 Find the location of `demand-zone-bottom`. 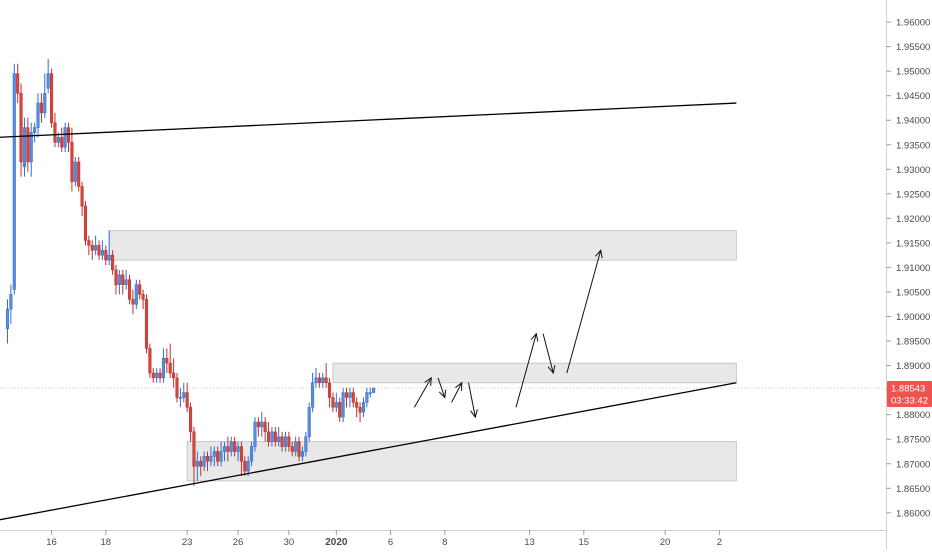

demand-zone-bottom is located at coordinates (461, 461).